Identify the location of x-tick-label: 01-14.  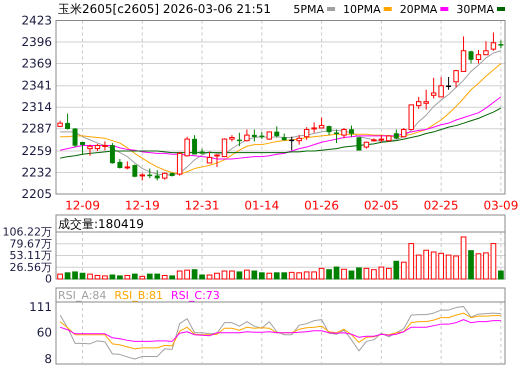
(262, 205).